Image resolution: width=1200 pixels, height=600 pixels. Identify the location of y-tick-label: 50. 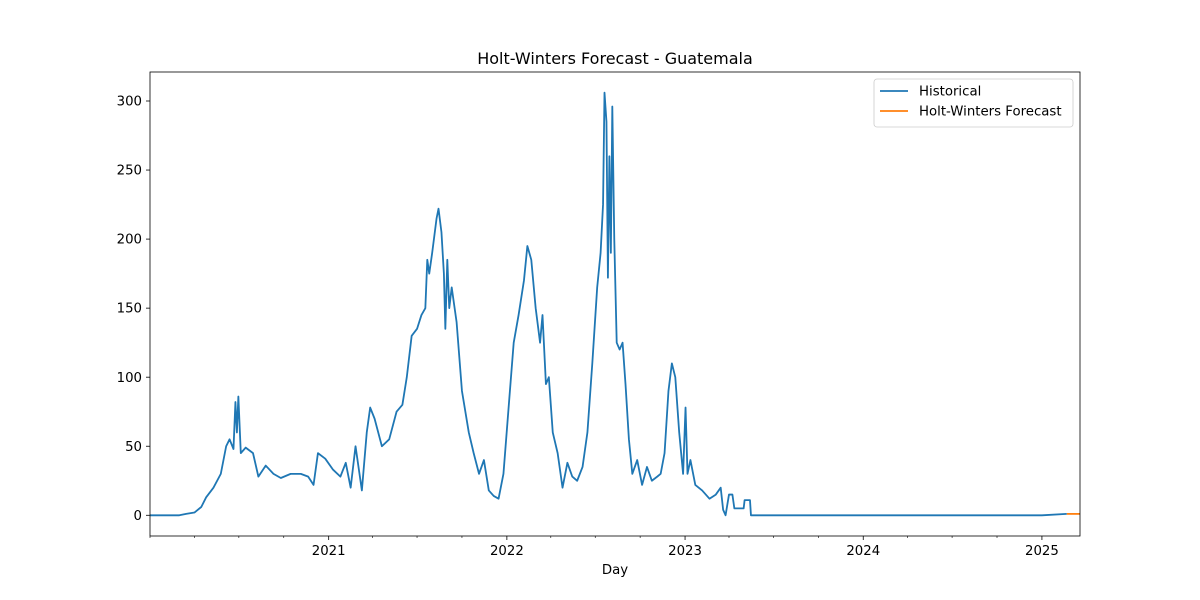
(133, 447).